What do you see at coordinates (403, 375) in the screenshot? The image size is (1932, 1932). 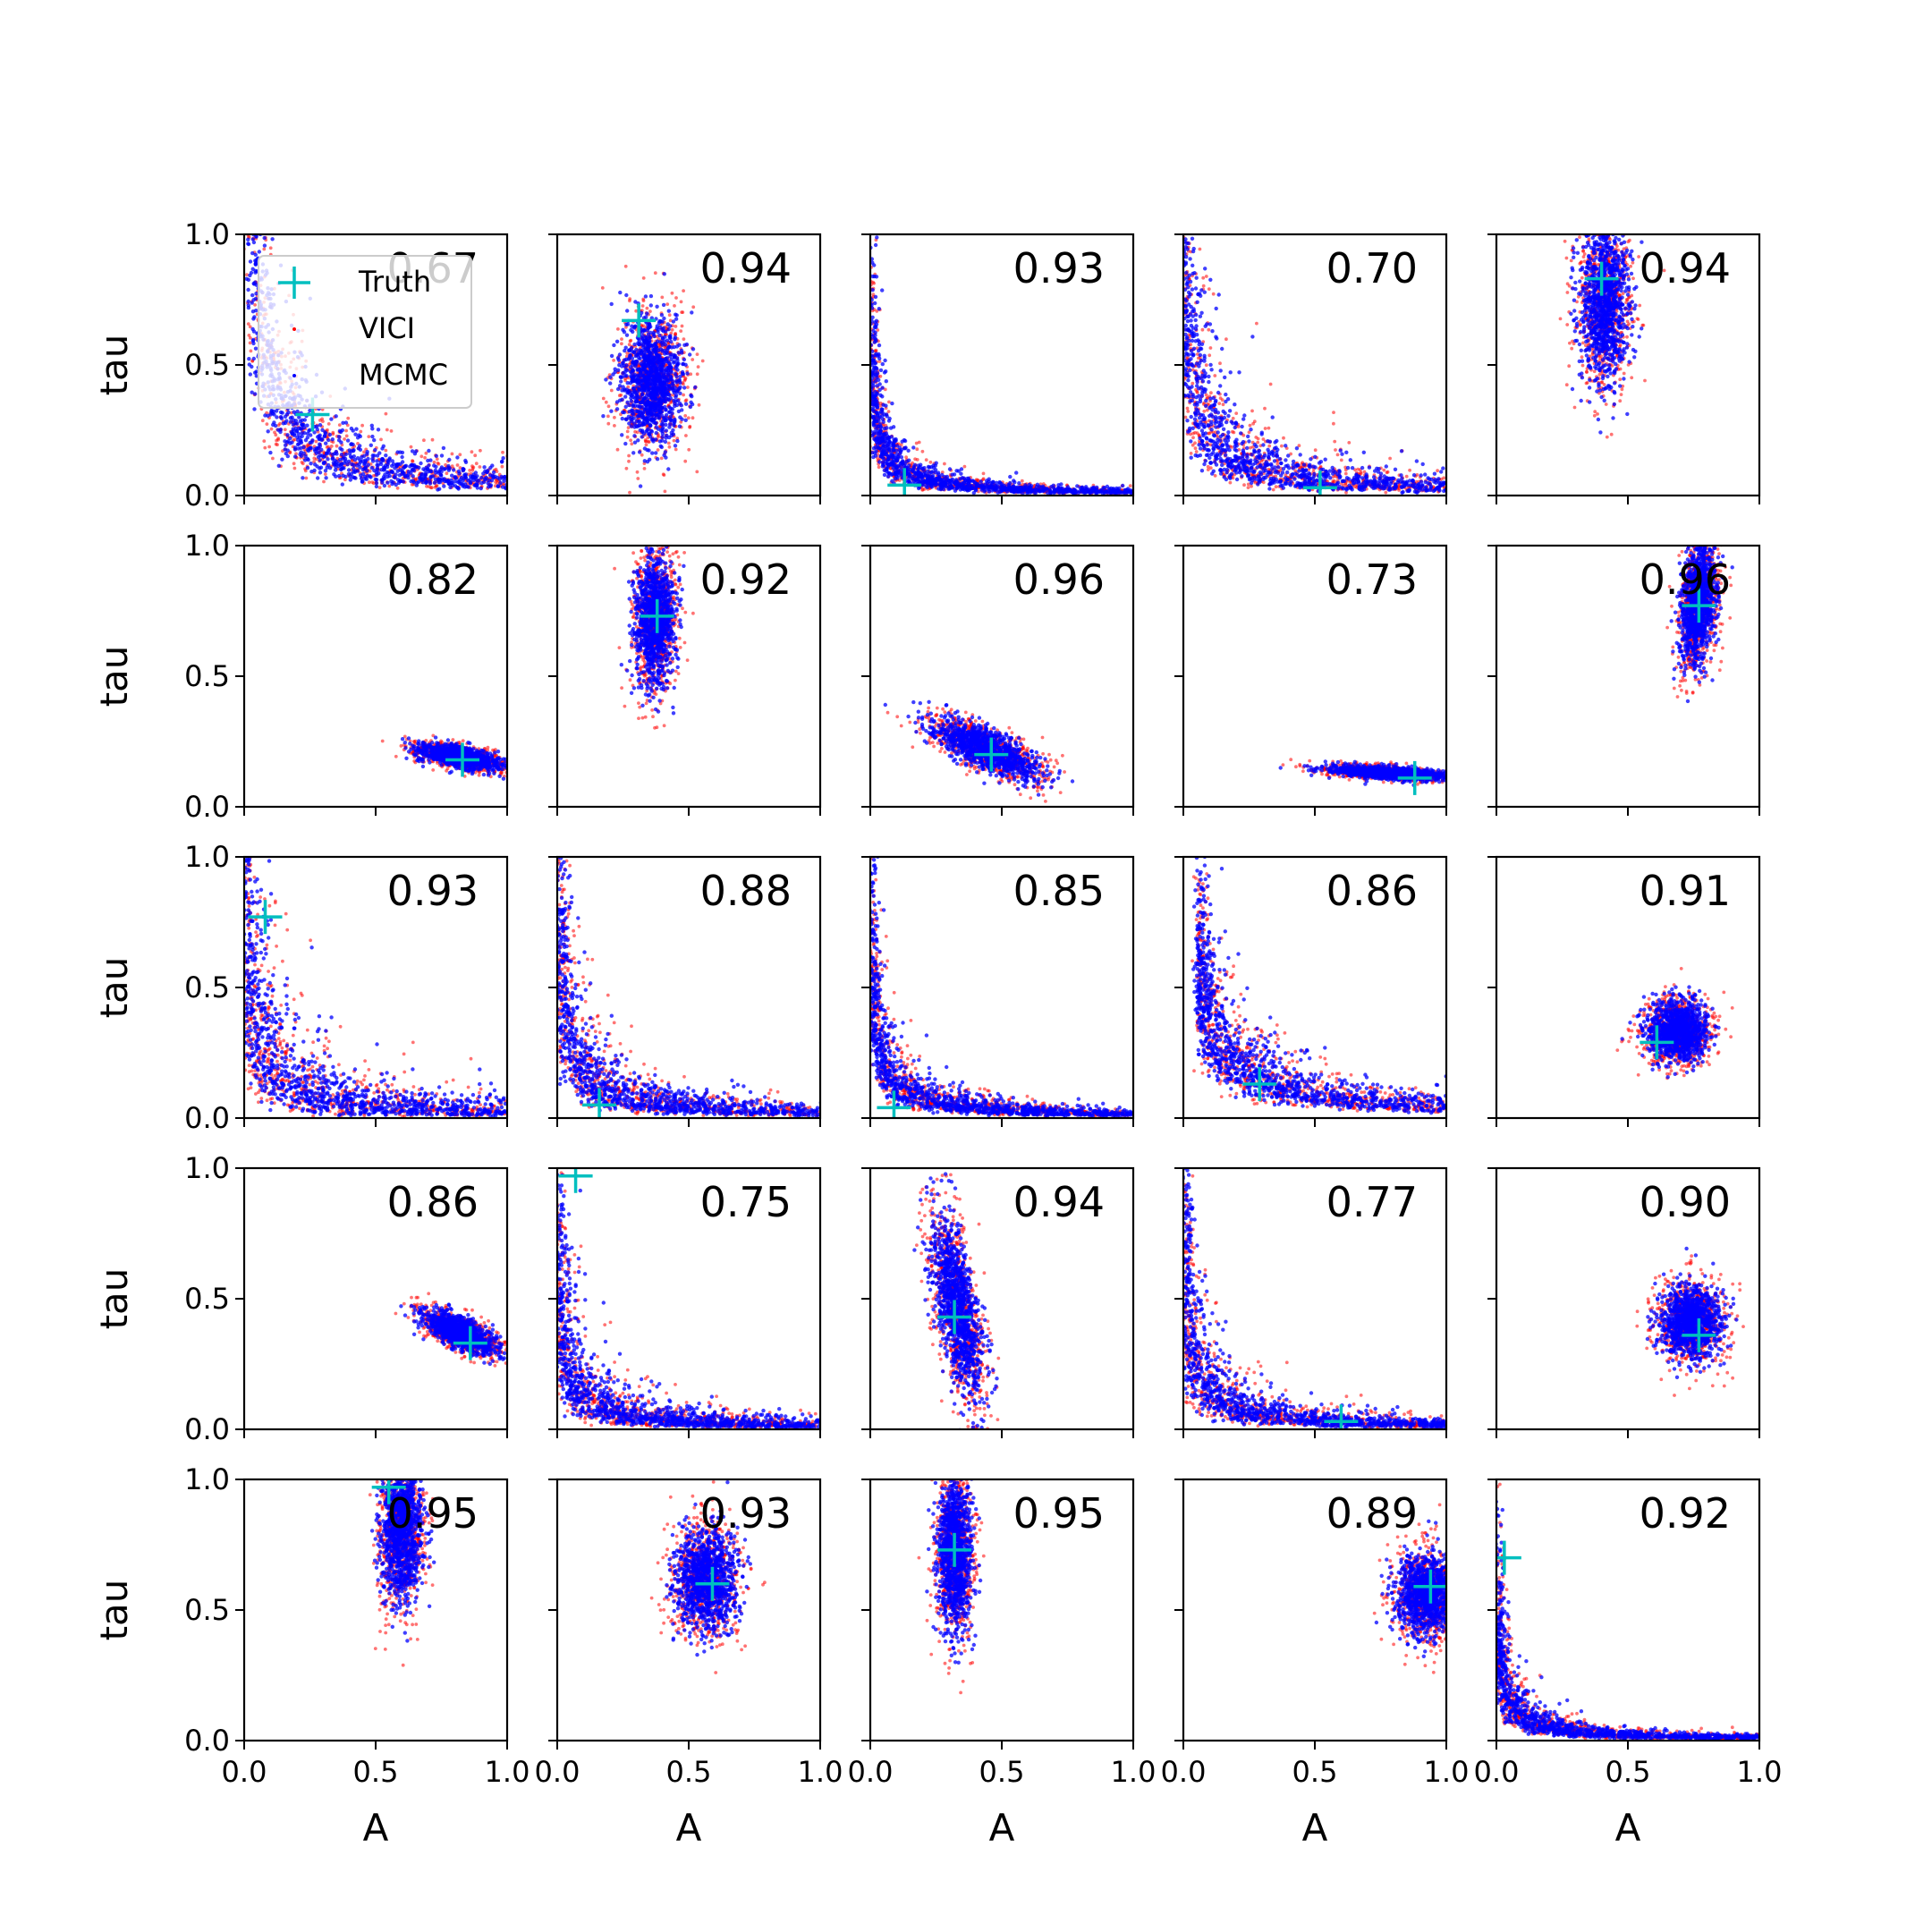 I see `legend-label: MCMC` at bounding box center [403, 375].